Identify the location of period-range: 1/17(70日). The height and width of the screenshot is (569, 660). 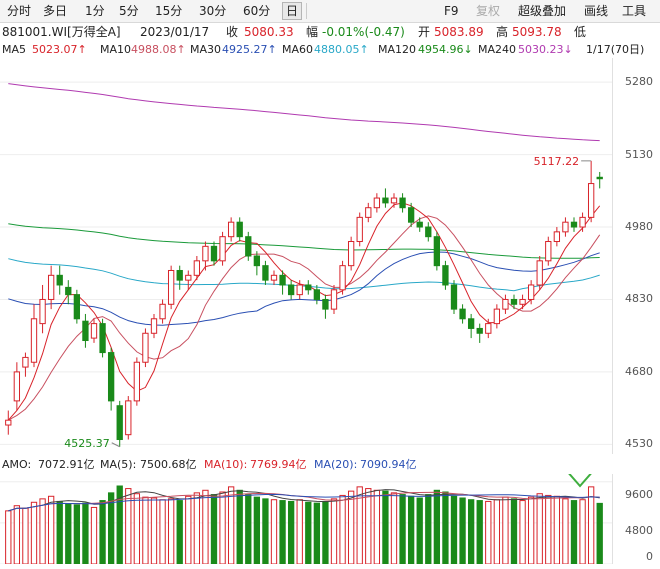
(615, 49).